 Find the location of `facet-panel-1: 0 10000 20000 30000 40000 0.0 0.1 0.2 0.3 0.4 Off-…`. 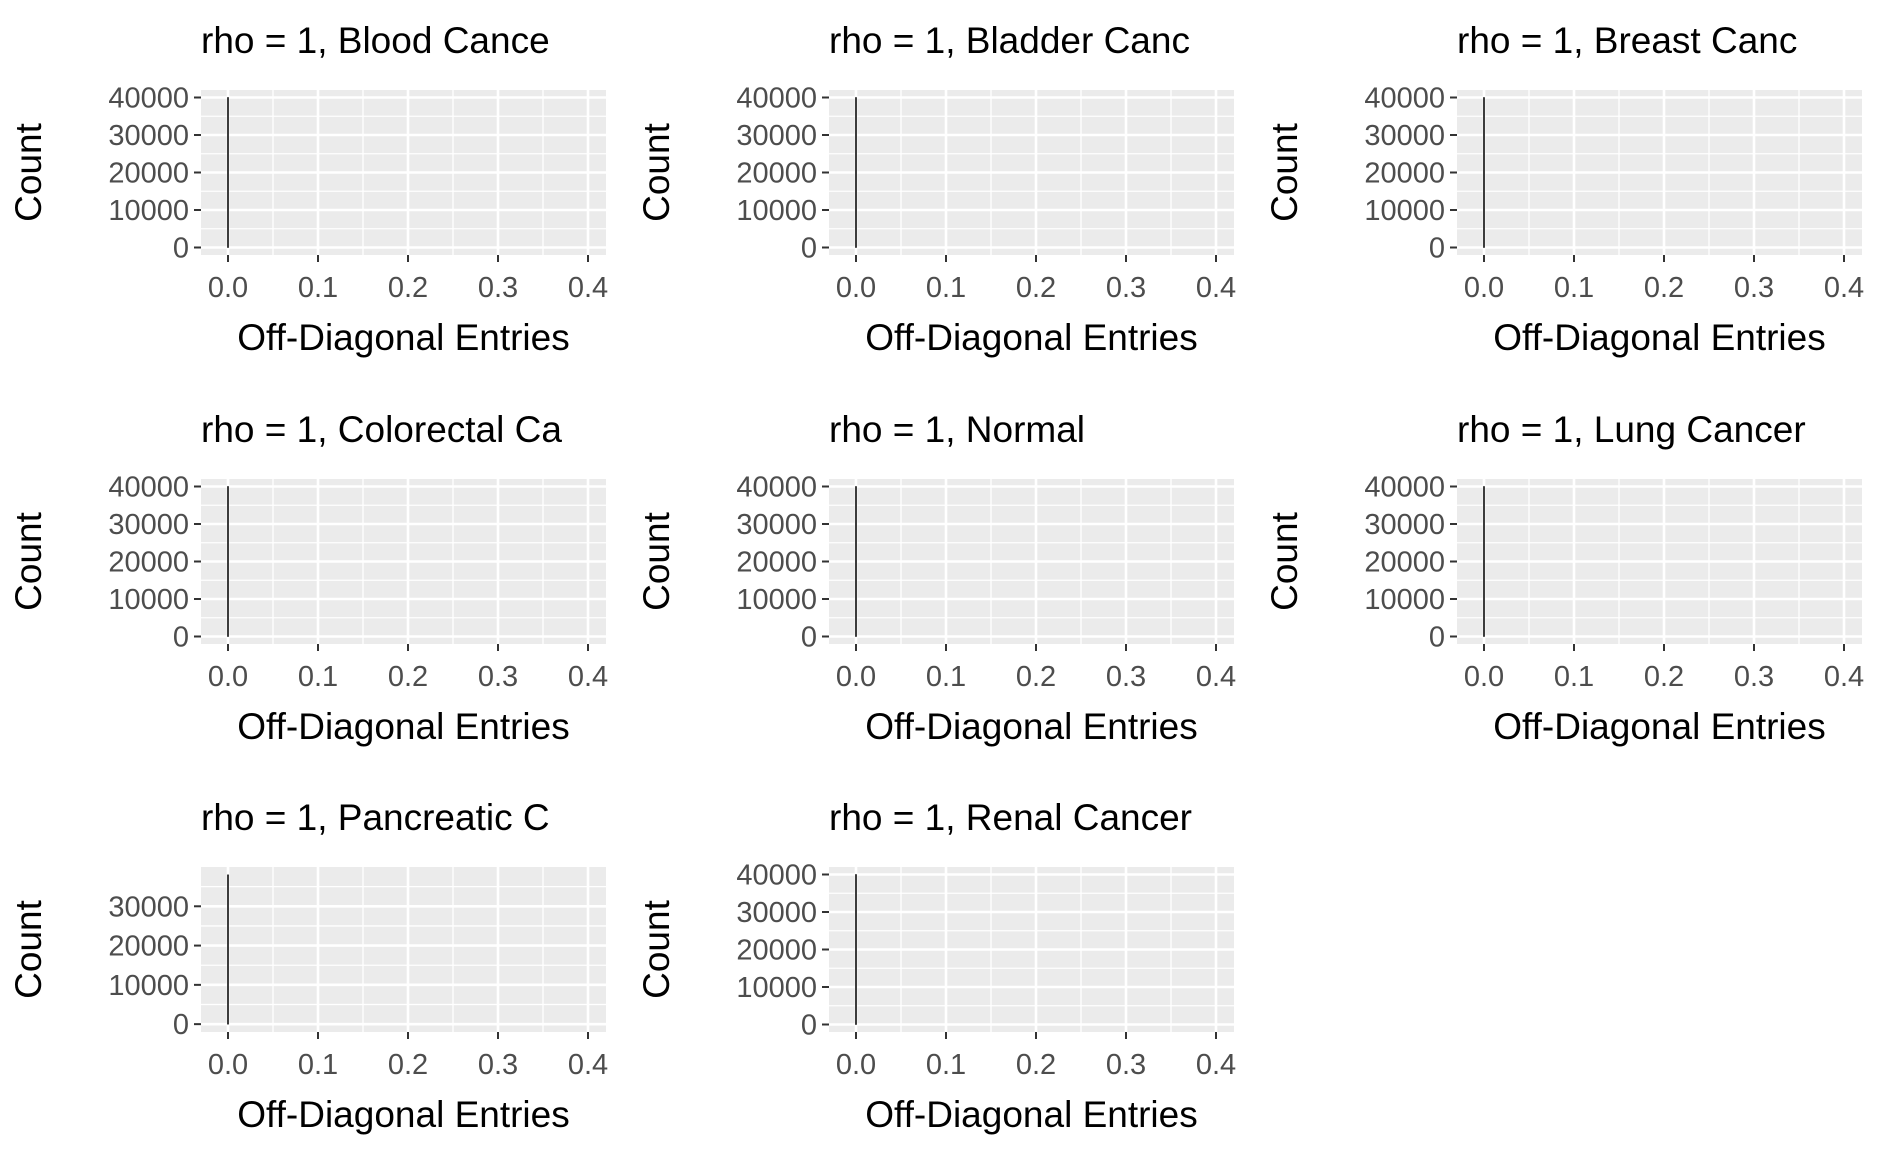

facet-panel-1: 0 10000 20000 30000 40000 0.0 0.1 0.2 0.3 0.4 Off-… is located at coordinates (308, 189).